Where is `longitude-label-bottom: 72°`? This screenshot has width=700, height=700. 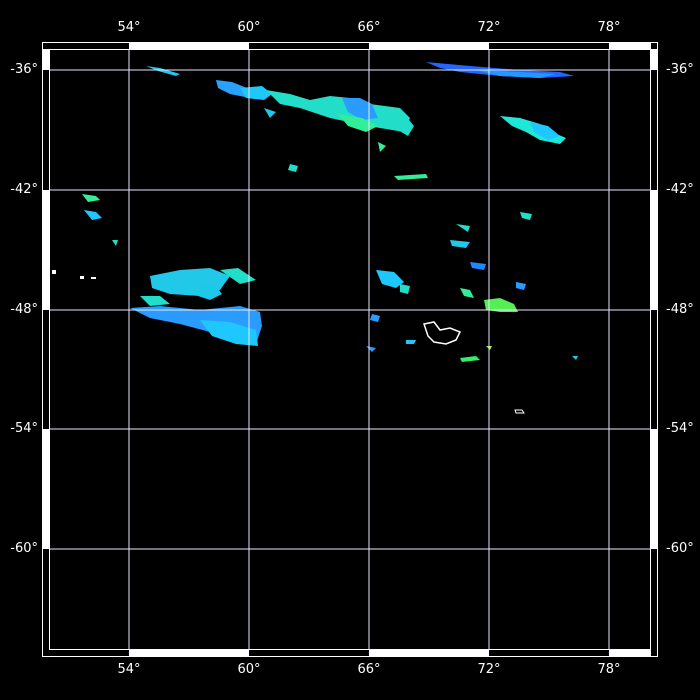 longitude-label-bottom: 72° is located at coordinates (489, 669).